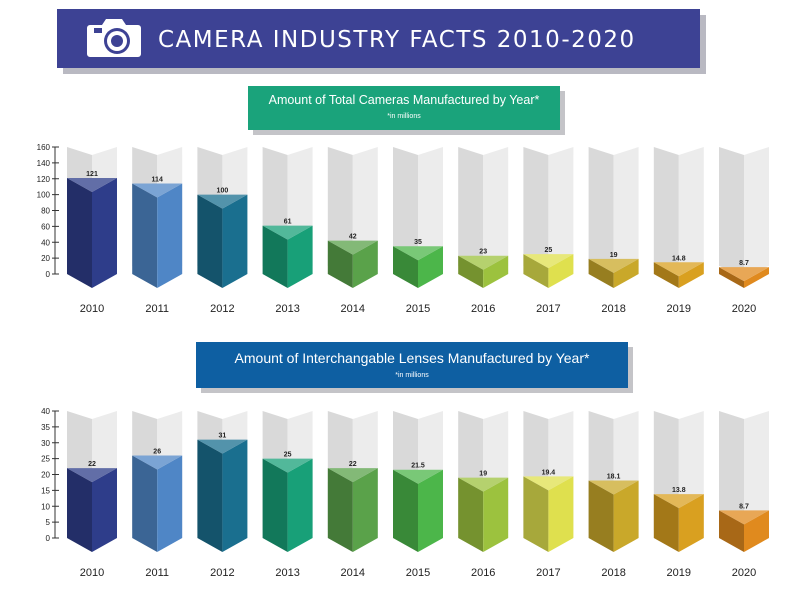 This screenshot has height=602, width=800. I want to click on data-label: 18.1, so click(614, 477).